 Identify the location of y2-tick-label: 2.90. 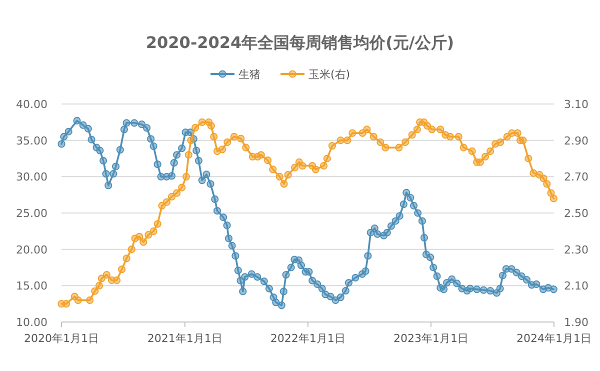
(576, 141).